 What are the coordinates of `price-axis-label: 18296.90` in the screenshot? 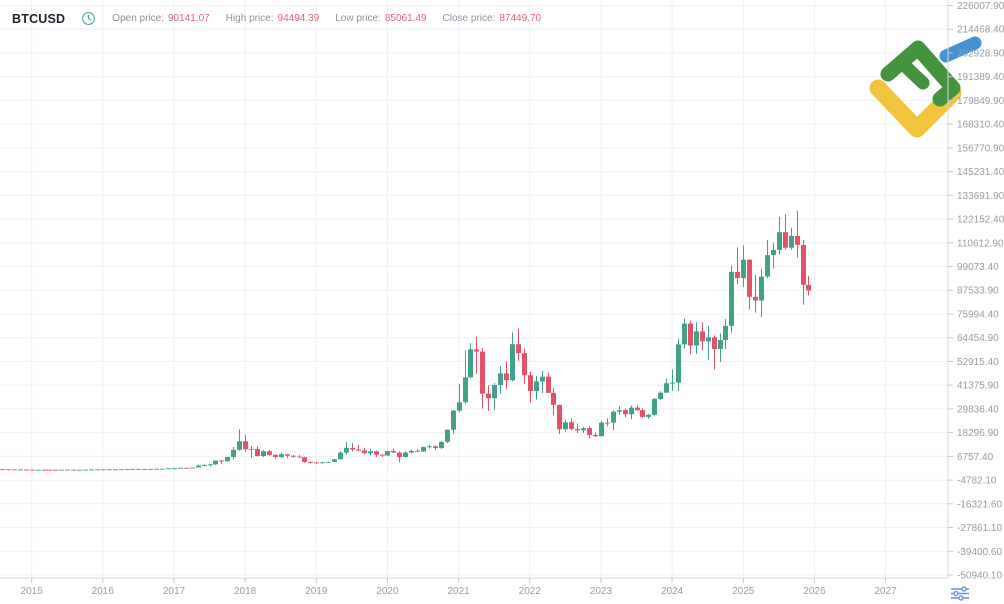 It's located at (978, 433).